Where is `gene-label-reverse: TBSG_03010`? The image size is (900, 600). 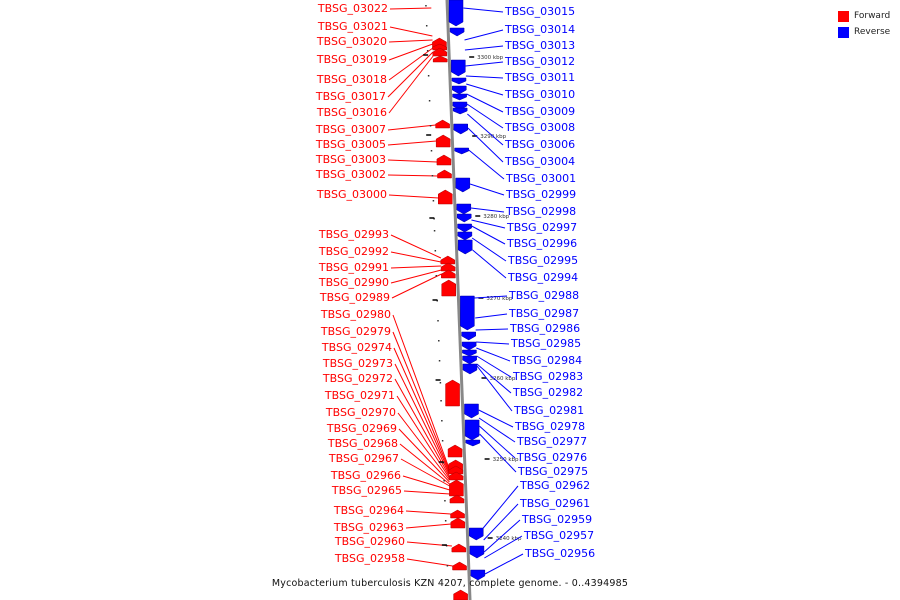 gene-label-reverse: TBSG_03010 is located at coordinates (539, 94).